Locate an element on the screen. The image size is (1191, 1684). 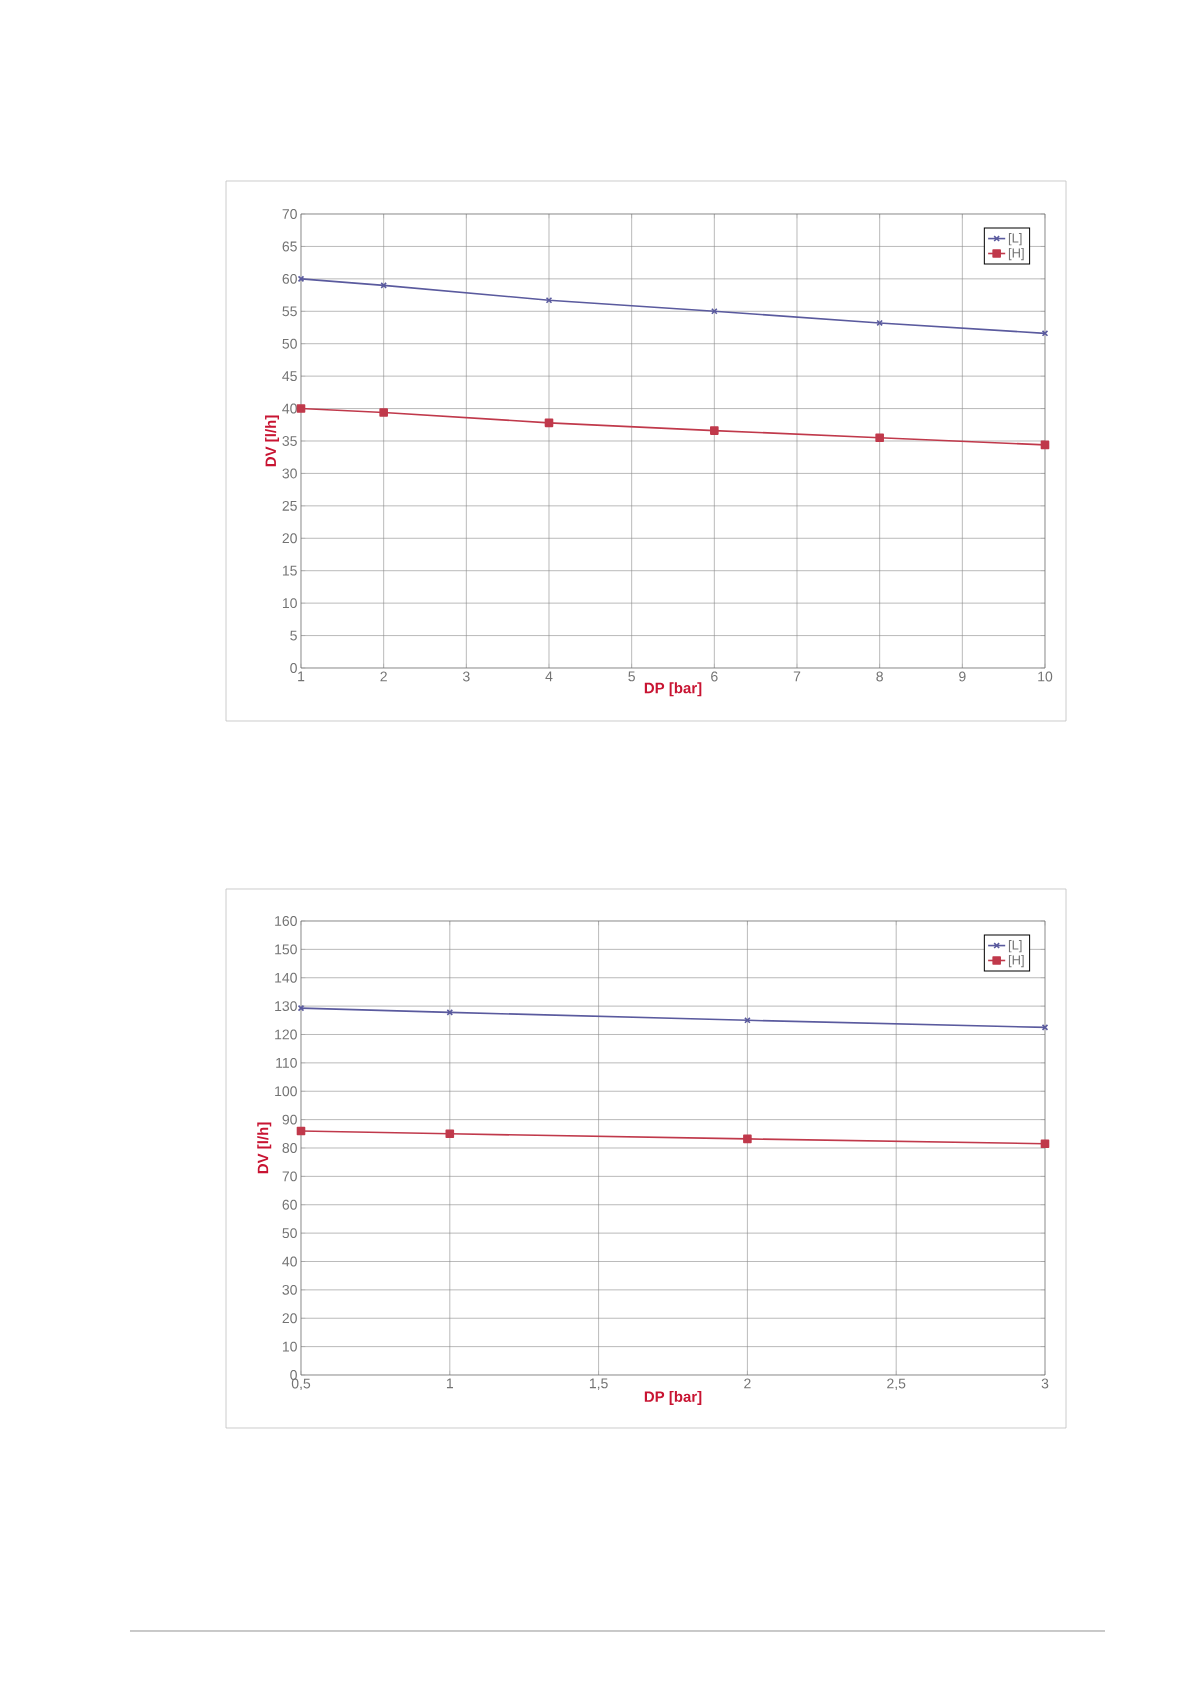
y-tick-label: 160 is located at coordinates (286, 921).